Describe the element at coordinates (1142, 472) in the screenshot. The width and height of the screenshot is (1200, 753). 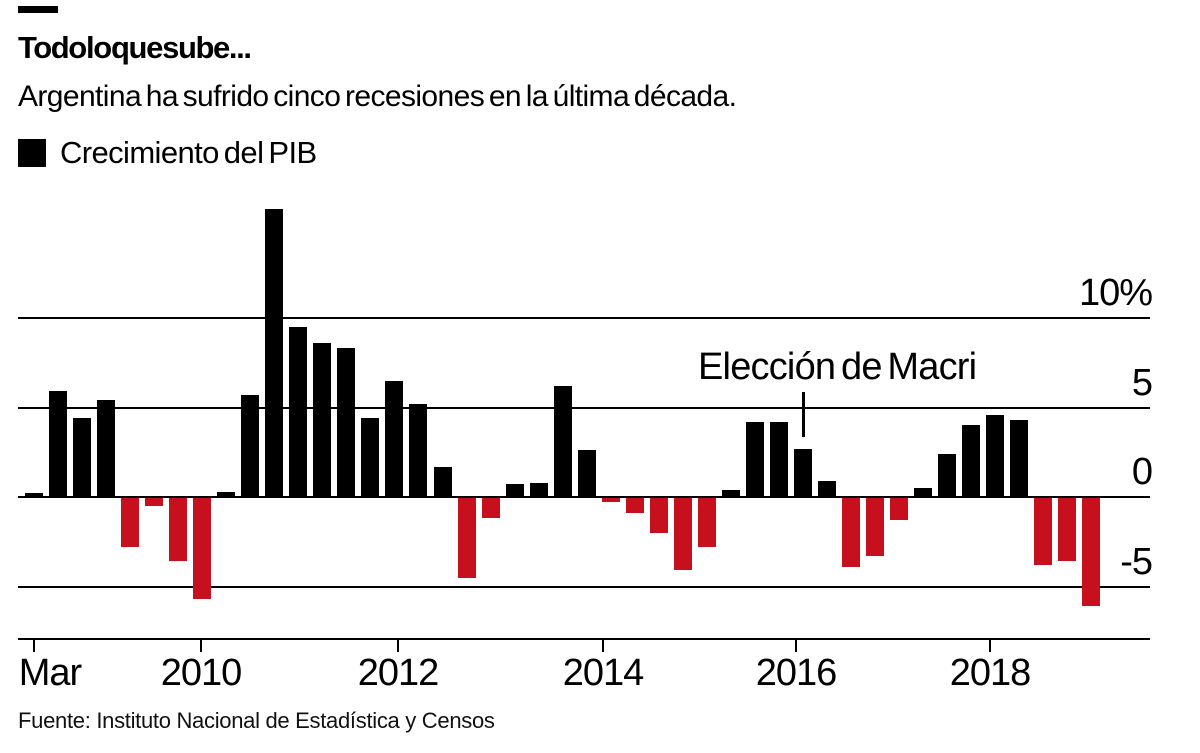
I see `y-axis-label: 0` at that location.